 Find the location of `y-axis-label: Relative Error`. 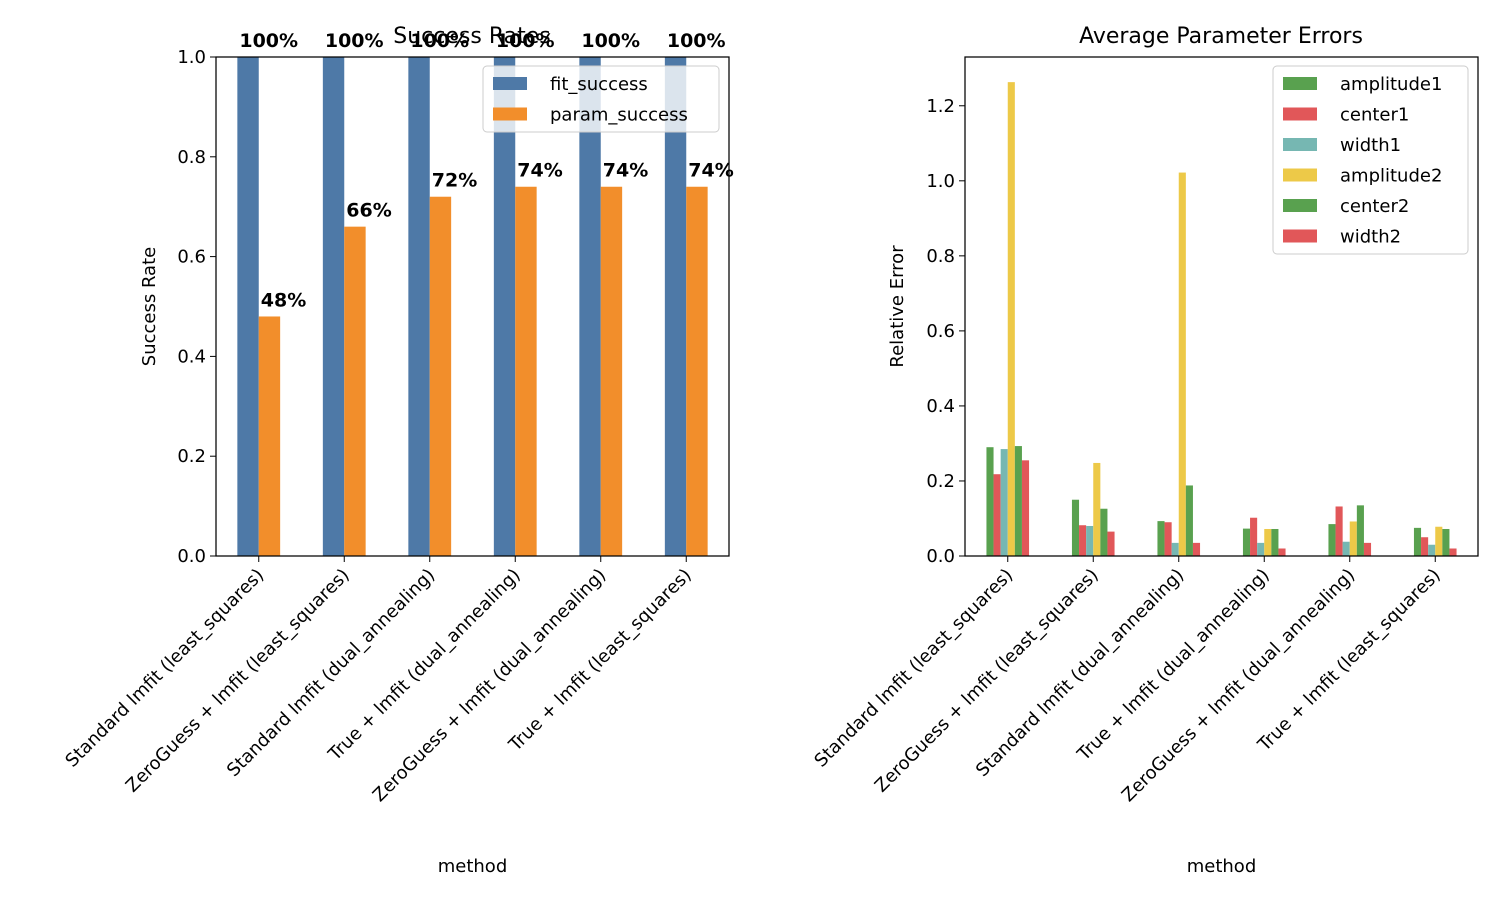

y-axis-label: Relative Error is located at coordinates (897, 306).